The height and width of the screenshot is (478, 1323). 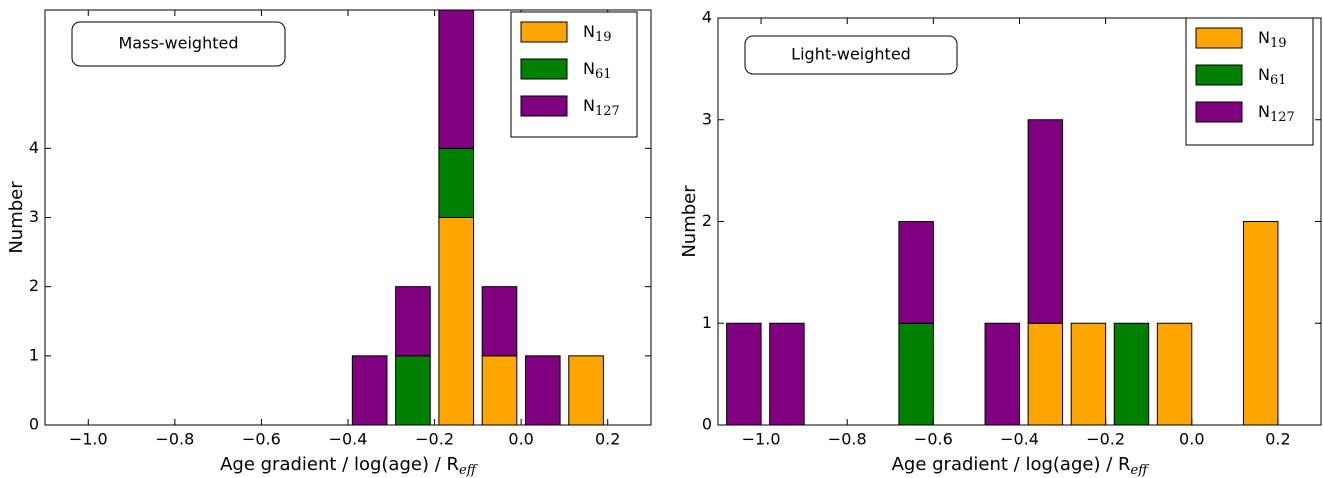 I want to click on annotation: Mass-weighted, so click(x=179, y=43).